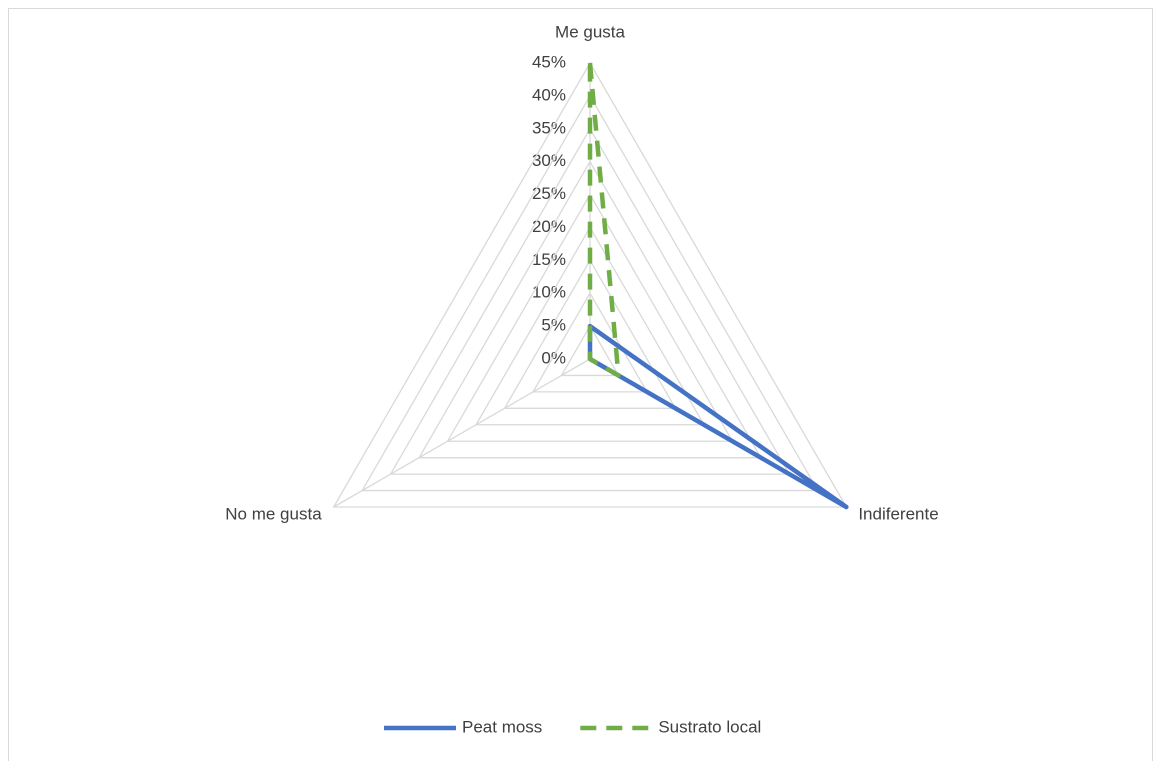 The height and width of the screenshot is (761, 1161). What do you see at coordinates (553, 357) in the screenshot?
I see `y-tick-label: 0%` at bounding box center [553, 357].